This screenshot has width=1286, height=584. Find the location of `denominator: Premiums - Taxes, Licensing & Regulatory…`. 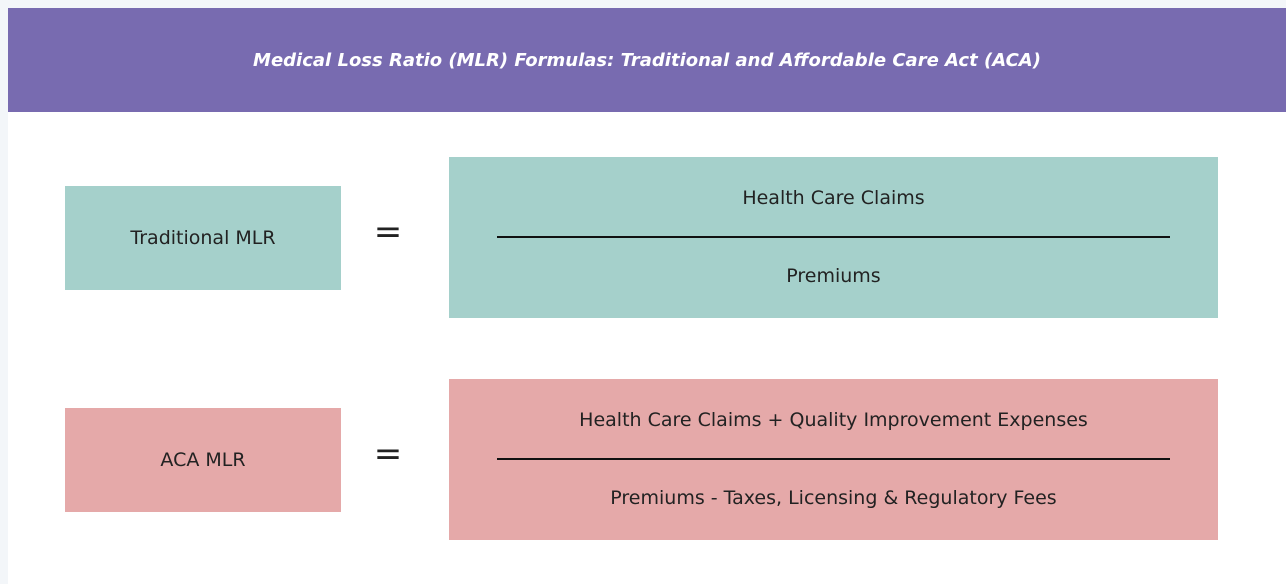

denominator: Premiums - Taxes, Licensing & Regulatory… is located at coordinates (833, 498).